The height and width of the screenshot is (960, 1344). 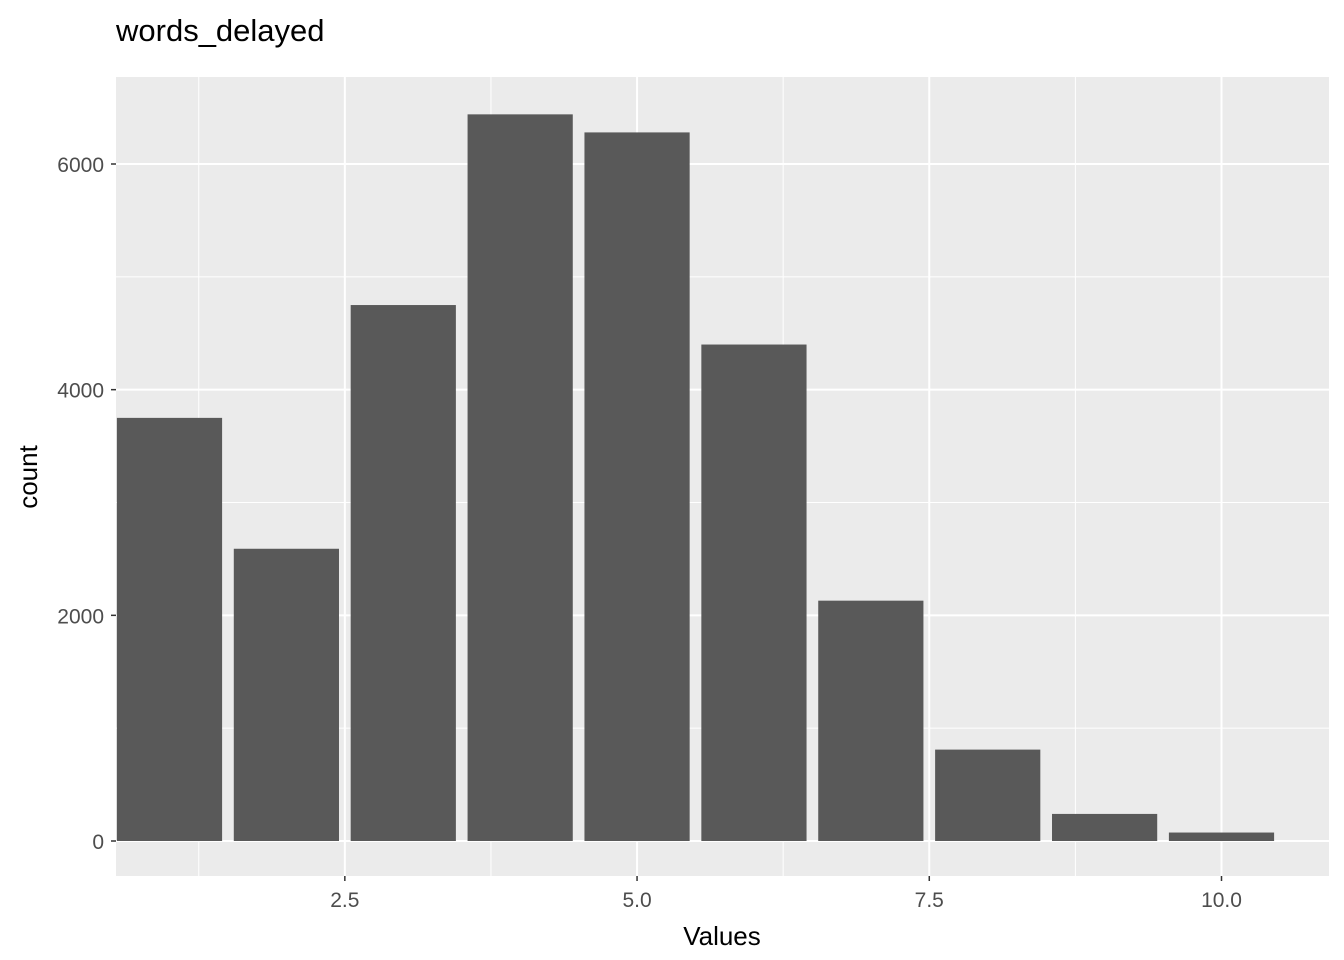 What do you see at coordinates (1221, 900) in the screenshot?
I see `x-tick-label: 10.0` at bounding box center [1221, 900].